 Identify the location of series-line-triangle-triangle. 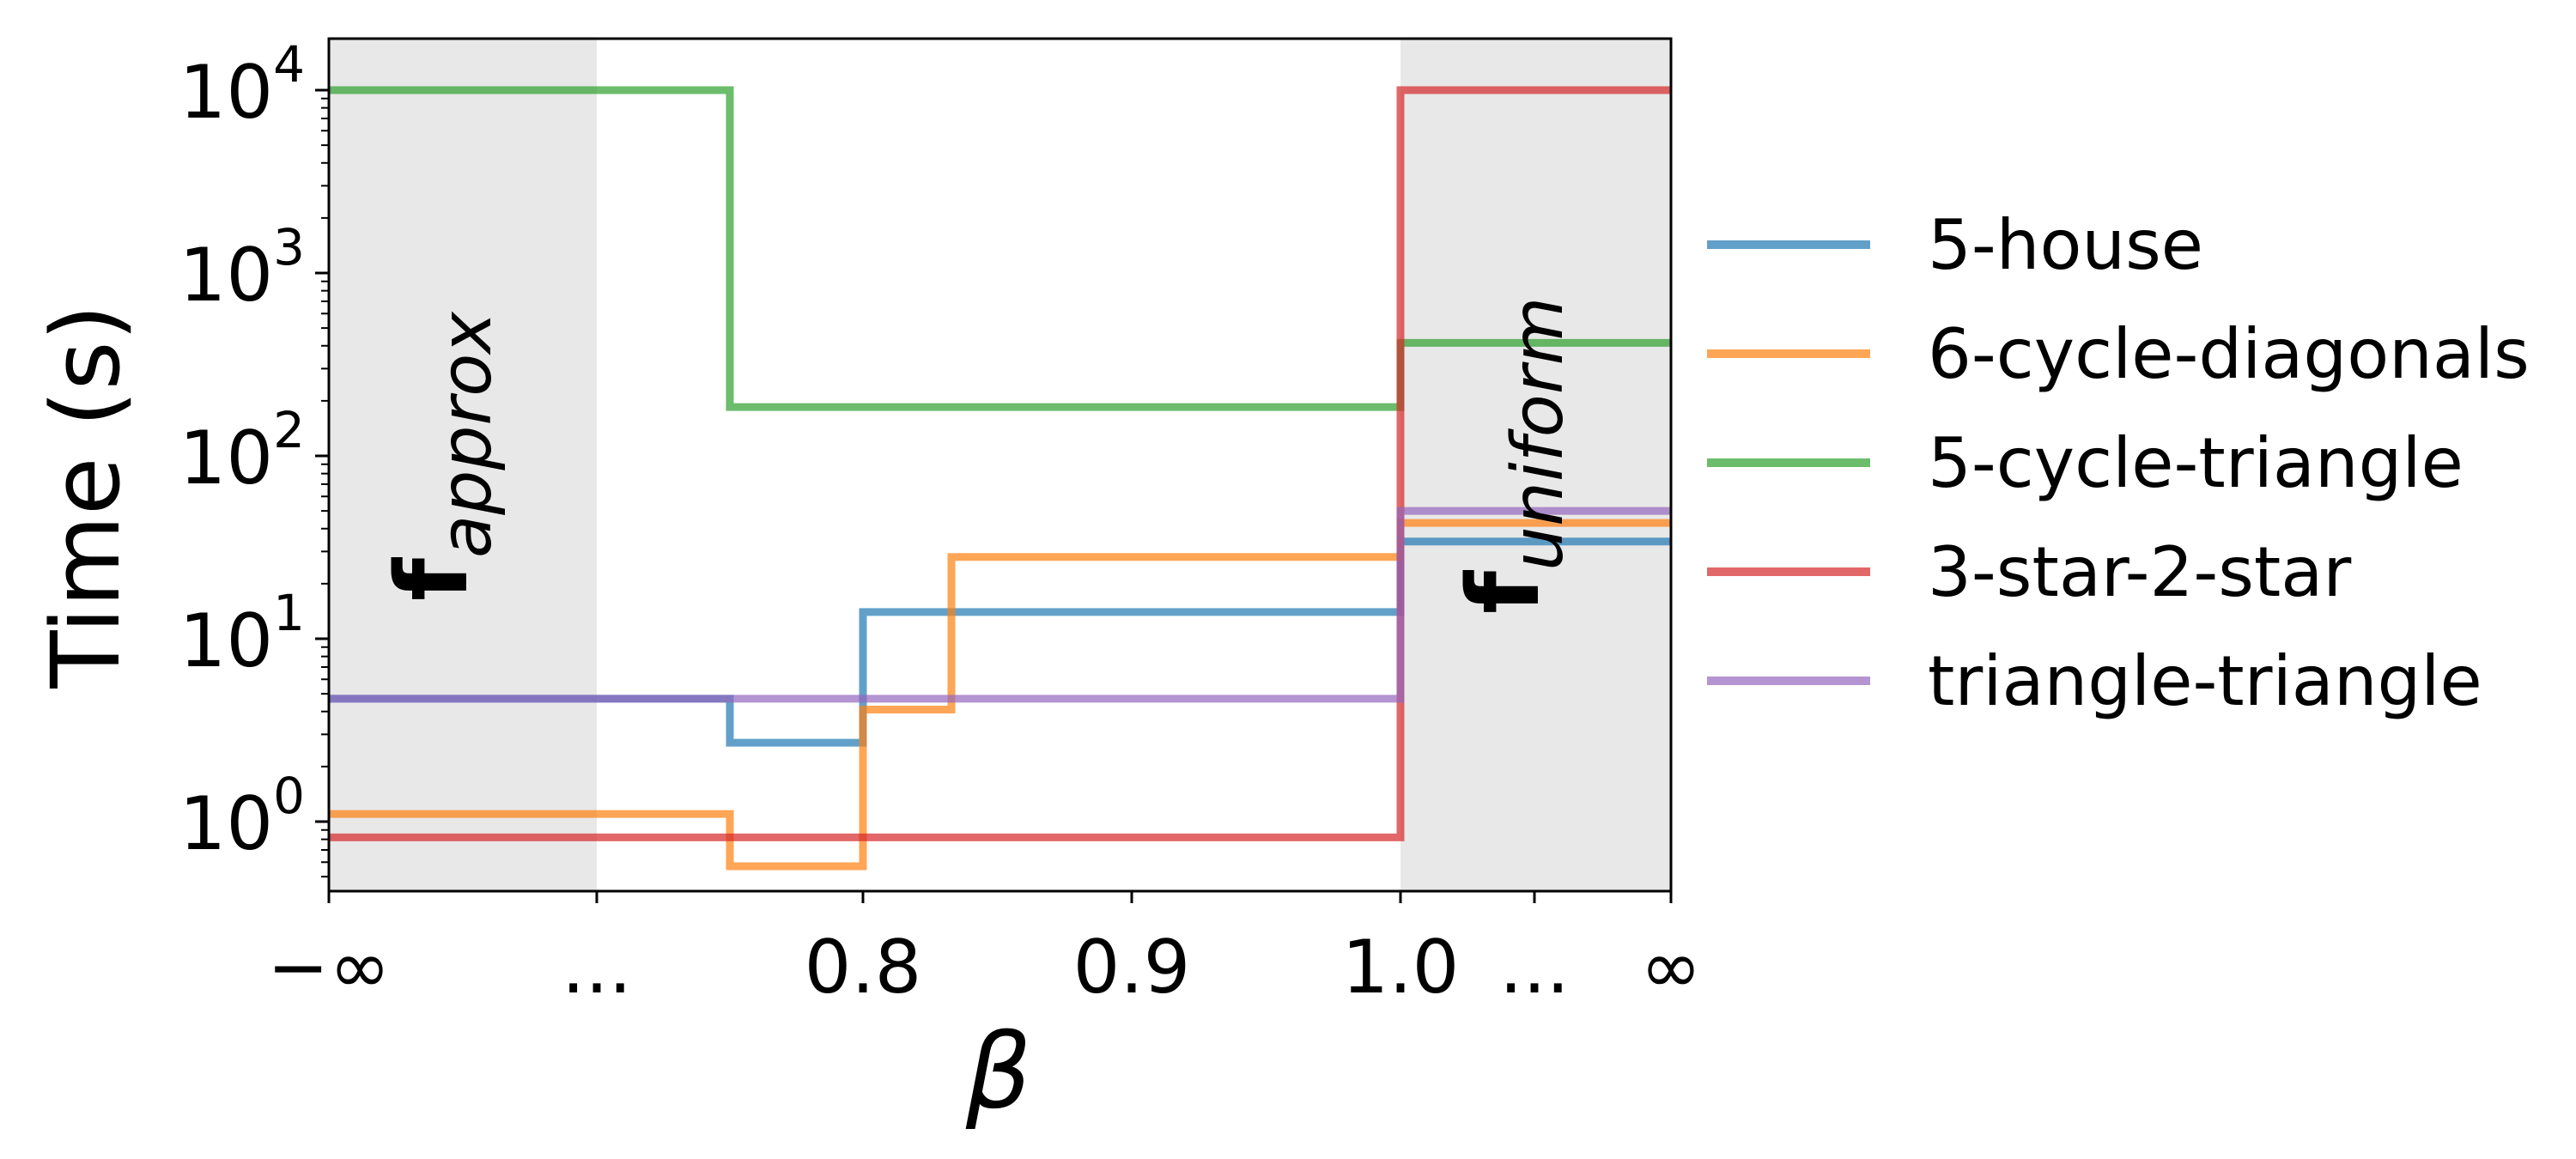
(1000, 605).